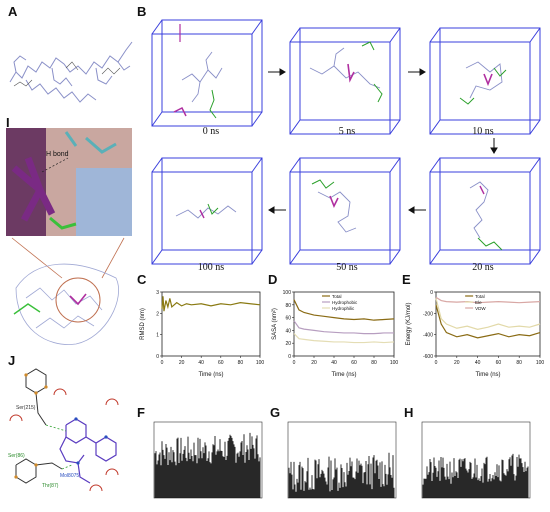 The height and width of the screenshot is (512, 550). Describe the element at coordinates (69, 236) in the screenshot. I see `panel-i-binding-site: H bond` at that location.